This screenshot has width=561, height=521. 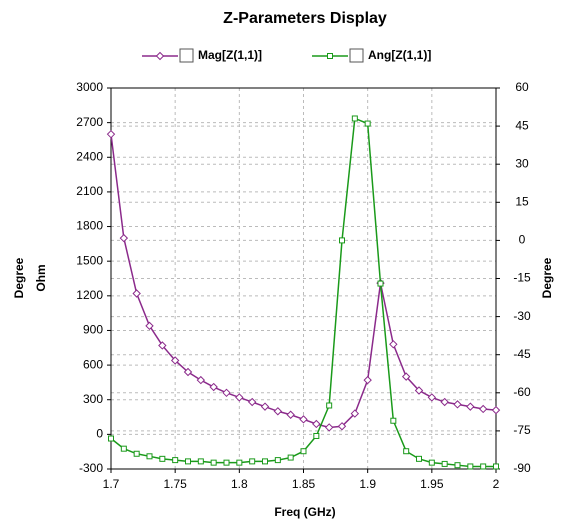 I want to click on x-tick-label: 1.75, so click(x=175, y=484).